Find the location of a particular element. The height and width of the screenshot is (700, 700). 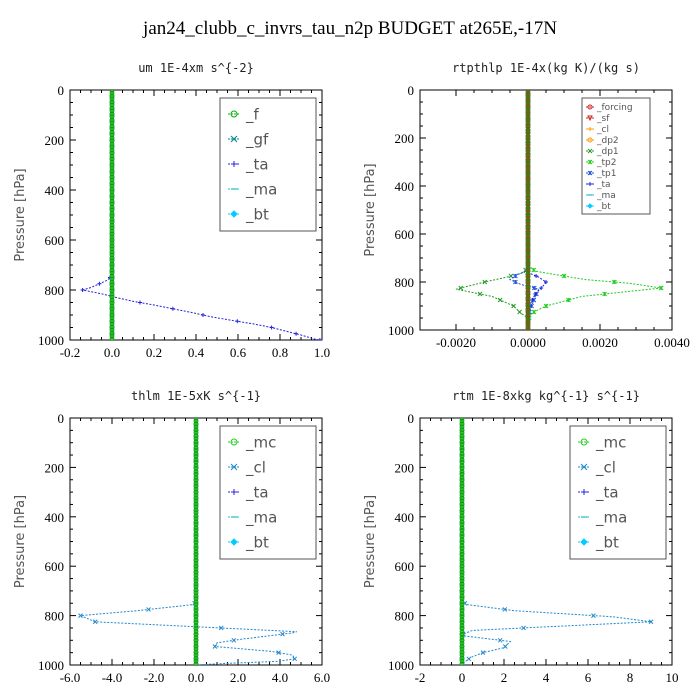

panel-title: thlm 1E-5xK s^{-1} is located at coordinates (196, 396).